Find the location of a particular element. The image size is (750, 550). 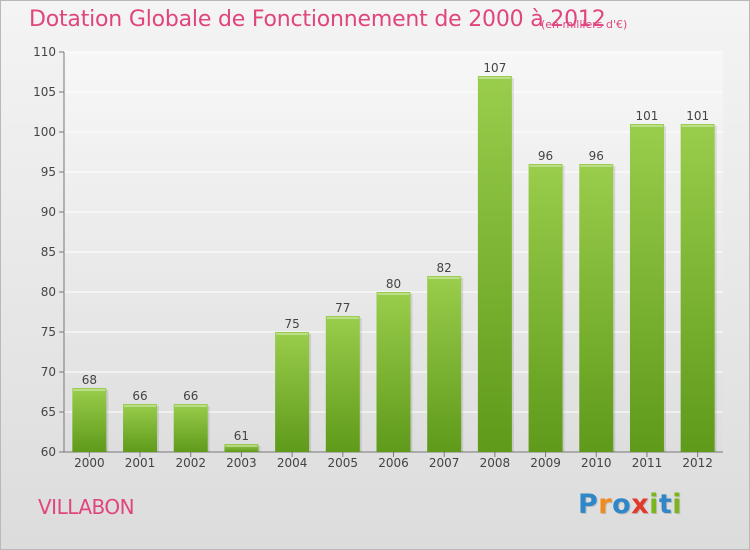

data-label: 61 is located at coordinates (241, 436).